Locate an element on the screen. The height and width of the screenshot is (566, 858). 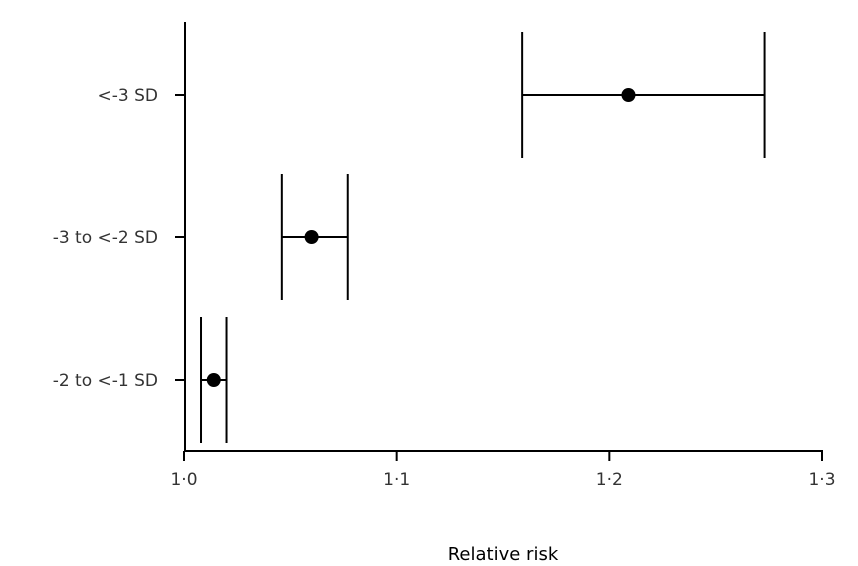
x-axis-title: Relative risk is located at coordinates (503, 554).